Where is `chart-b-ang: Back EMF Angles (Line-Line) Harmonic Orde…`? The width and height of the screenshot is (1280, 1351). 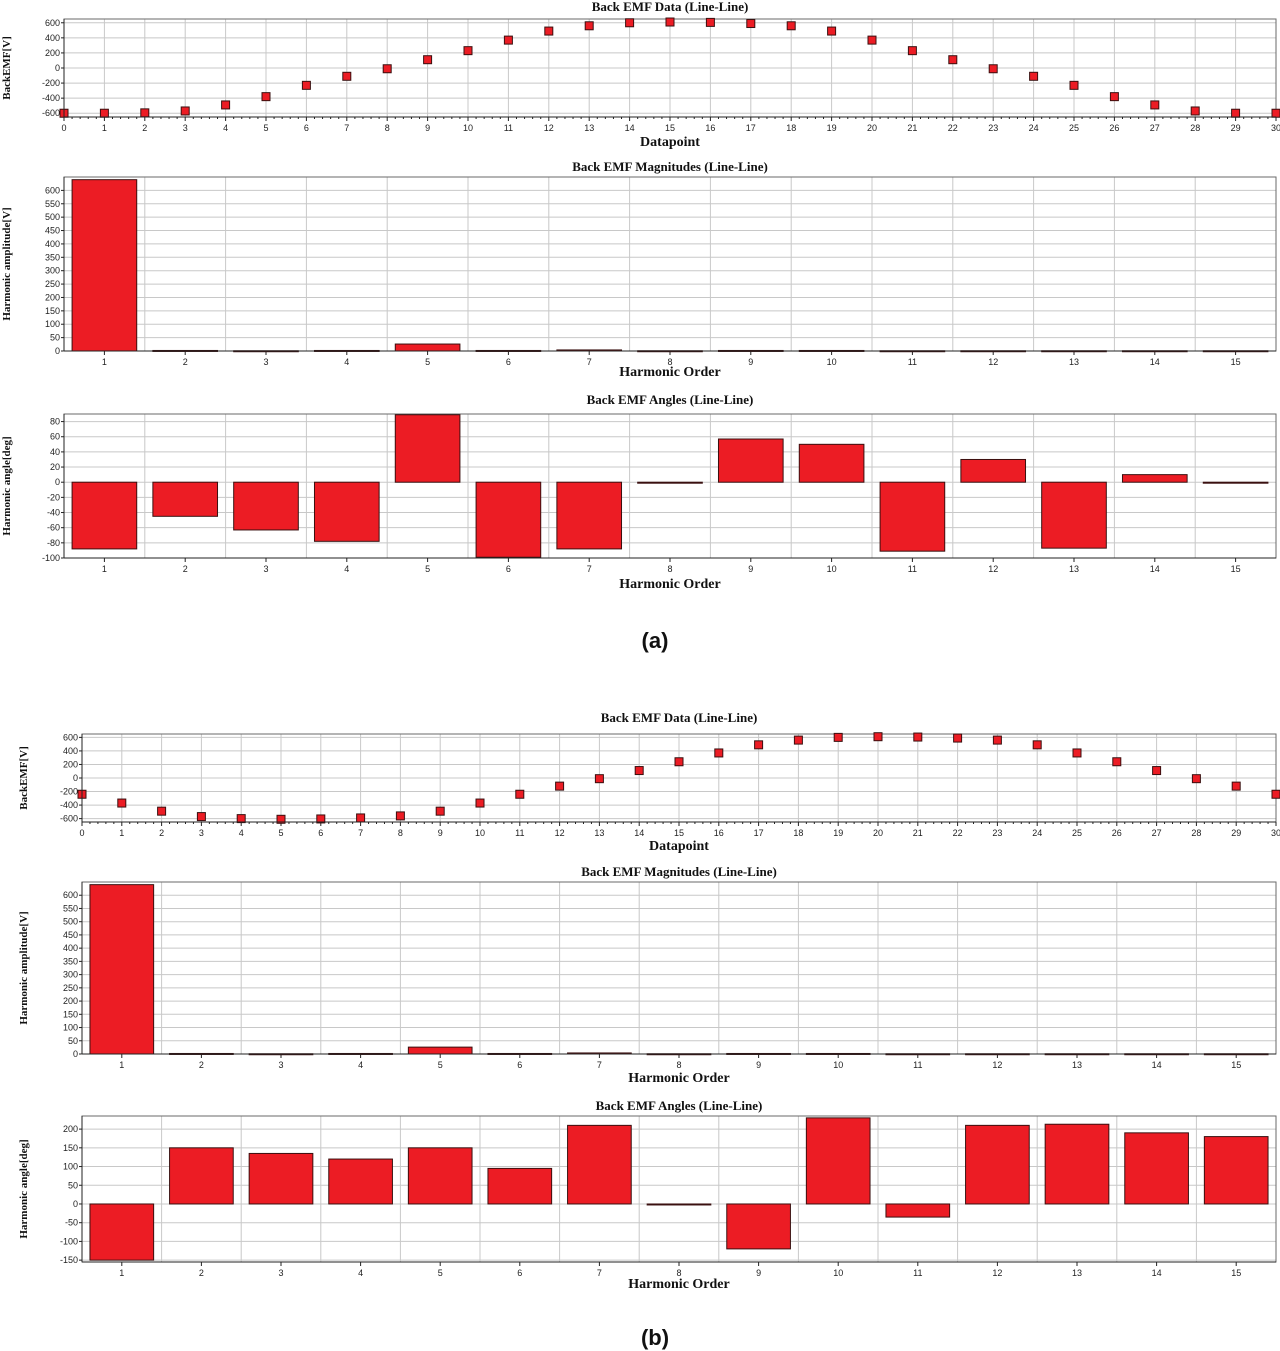
chart-b-ang: Back EMF Angles (Line-Line) Harmonic Orde… is located at coordinates (647, 1195).